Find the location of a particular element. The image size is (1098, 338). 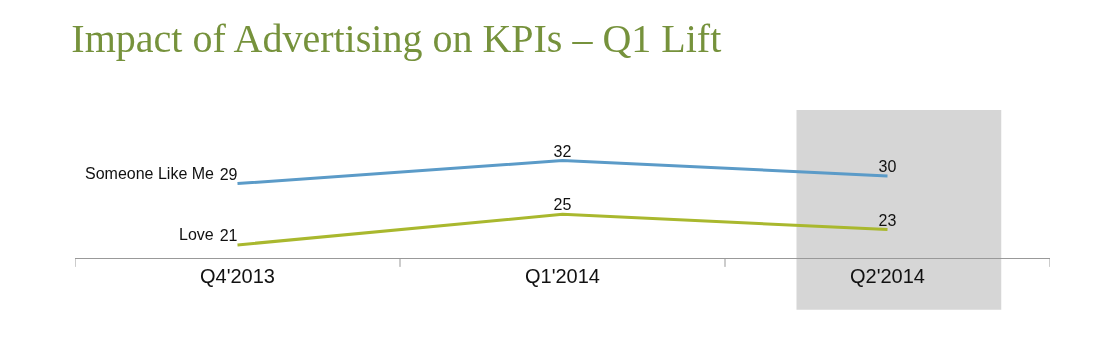

x-tick-label: Q2'2014 is located at coordinates (887, 276).